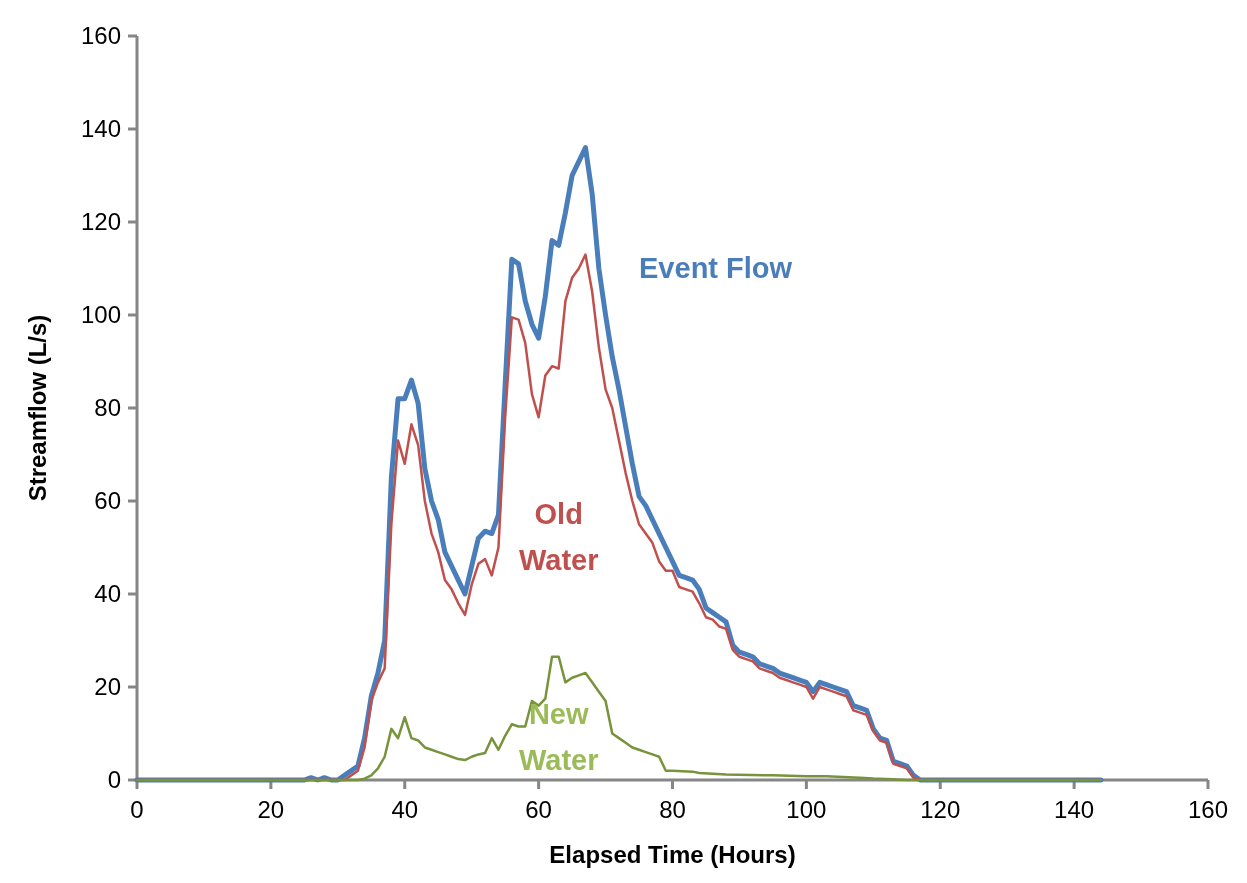 This screenshot has width=1247, height=883. I want to click on x-tick-label: 140, so click(1074, 809).